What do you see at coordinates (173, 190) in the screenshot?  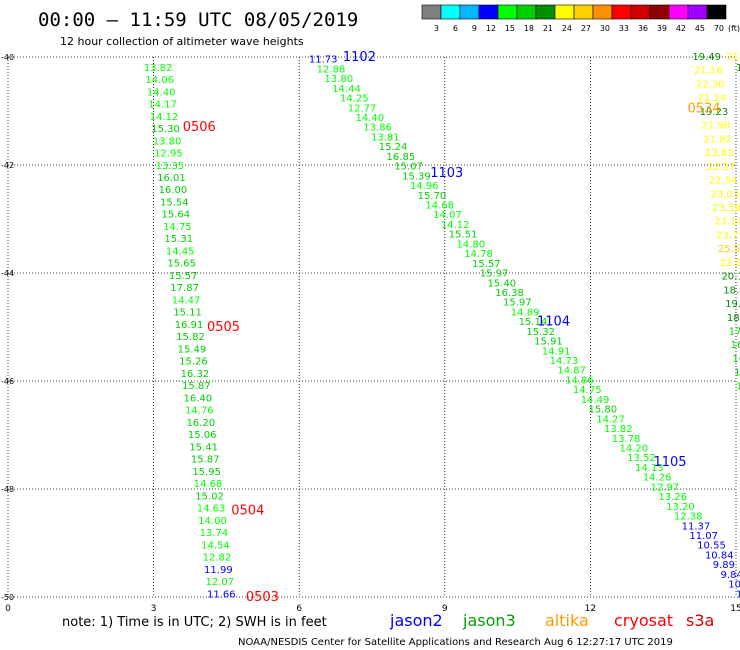 I see `wave-height-value: 16.00` at bounding box center [173, 190].